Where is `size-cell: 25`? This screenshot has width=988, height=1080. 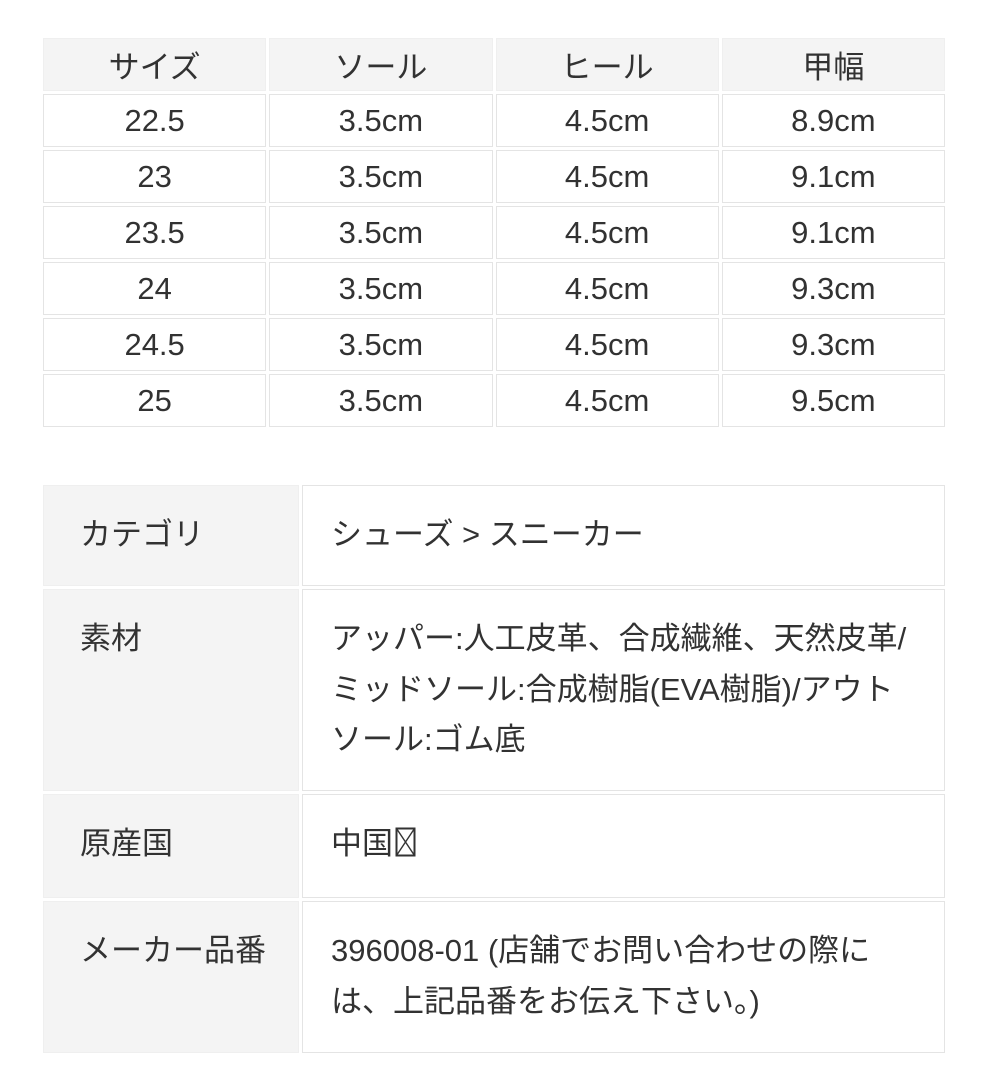
size-cell: 25 is located at coordinates (155, 400).